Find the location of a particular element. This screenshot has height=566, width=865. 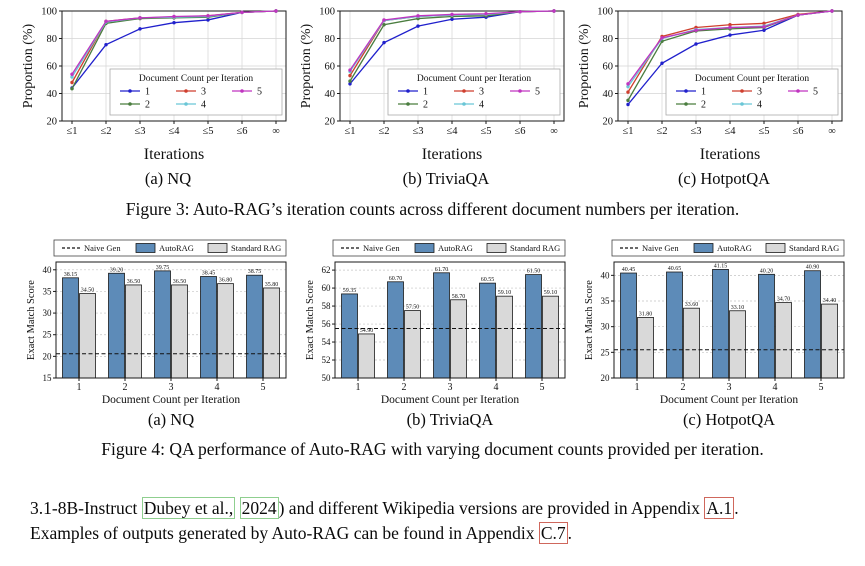

svg-text: 36.80 is located at coordinates (226, 281).